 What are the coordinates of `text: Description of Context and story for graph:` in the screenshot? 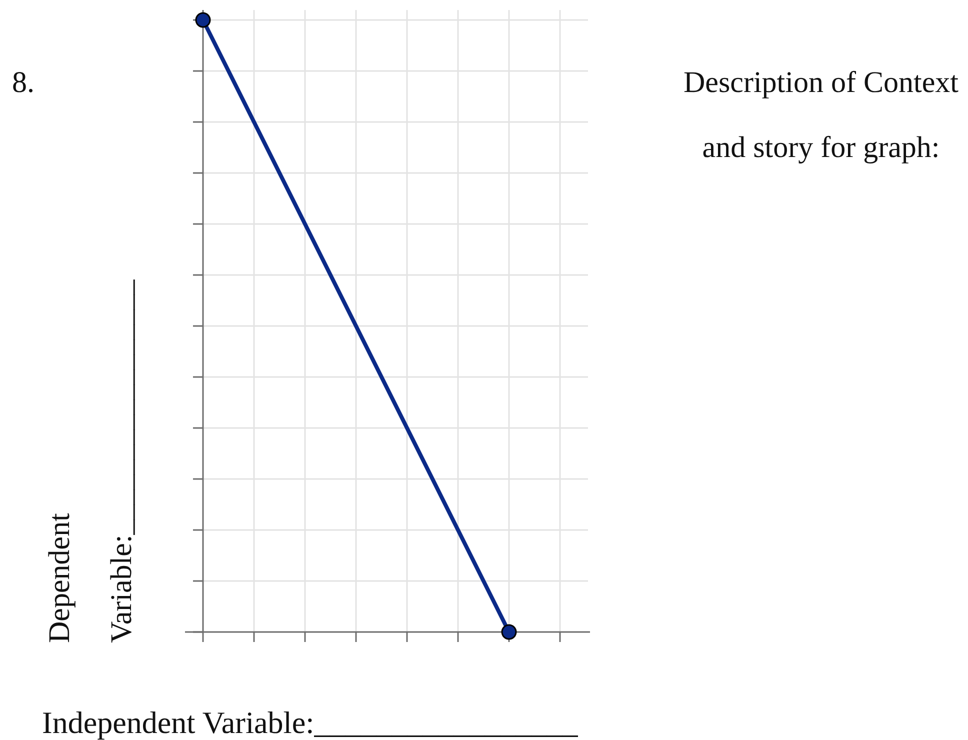 It's located at (821, 115).